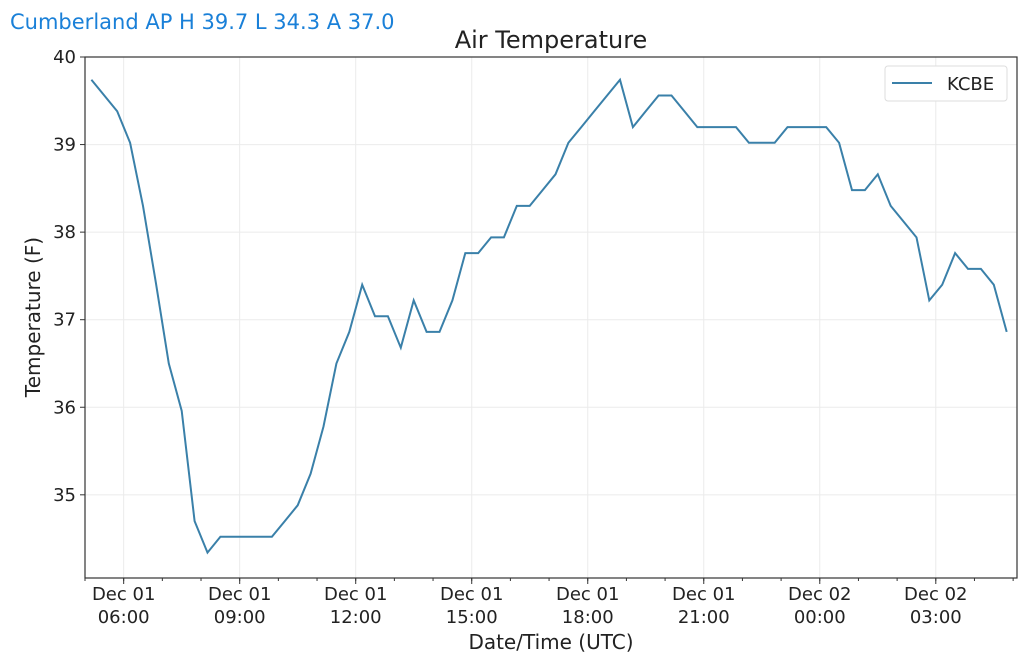  Describe the element at coordinates (970, 84) in the screenshot. I see `legend-label: KCBE` at that location.